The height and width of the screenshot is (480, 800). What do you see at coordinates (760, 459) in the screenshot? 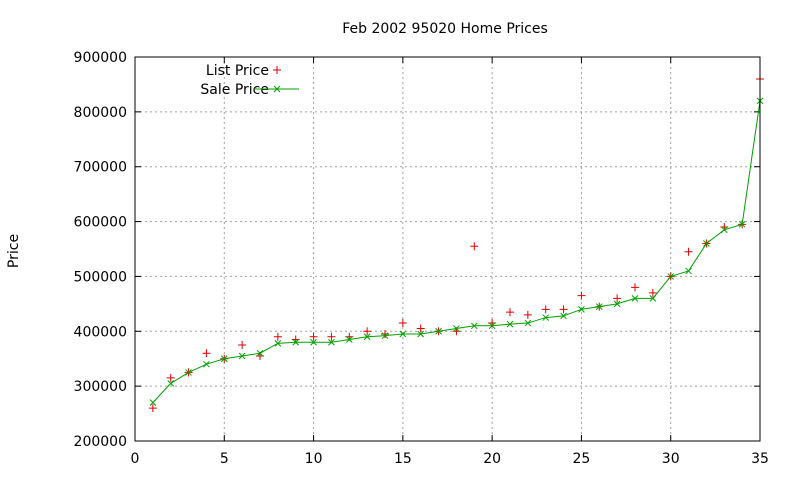
I see `x-tick-label: 35` at bounding box center [760, 459].